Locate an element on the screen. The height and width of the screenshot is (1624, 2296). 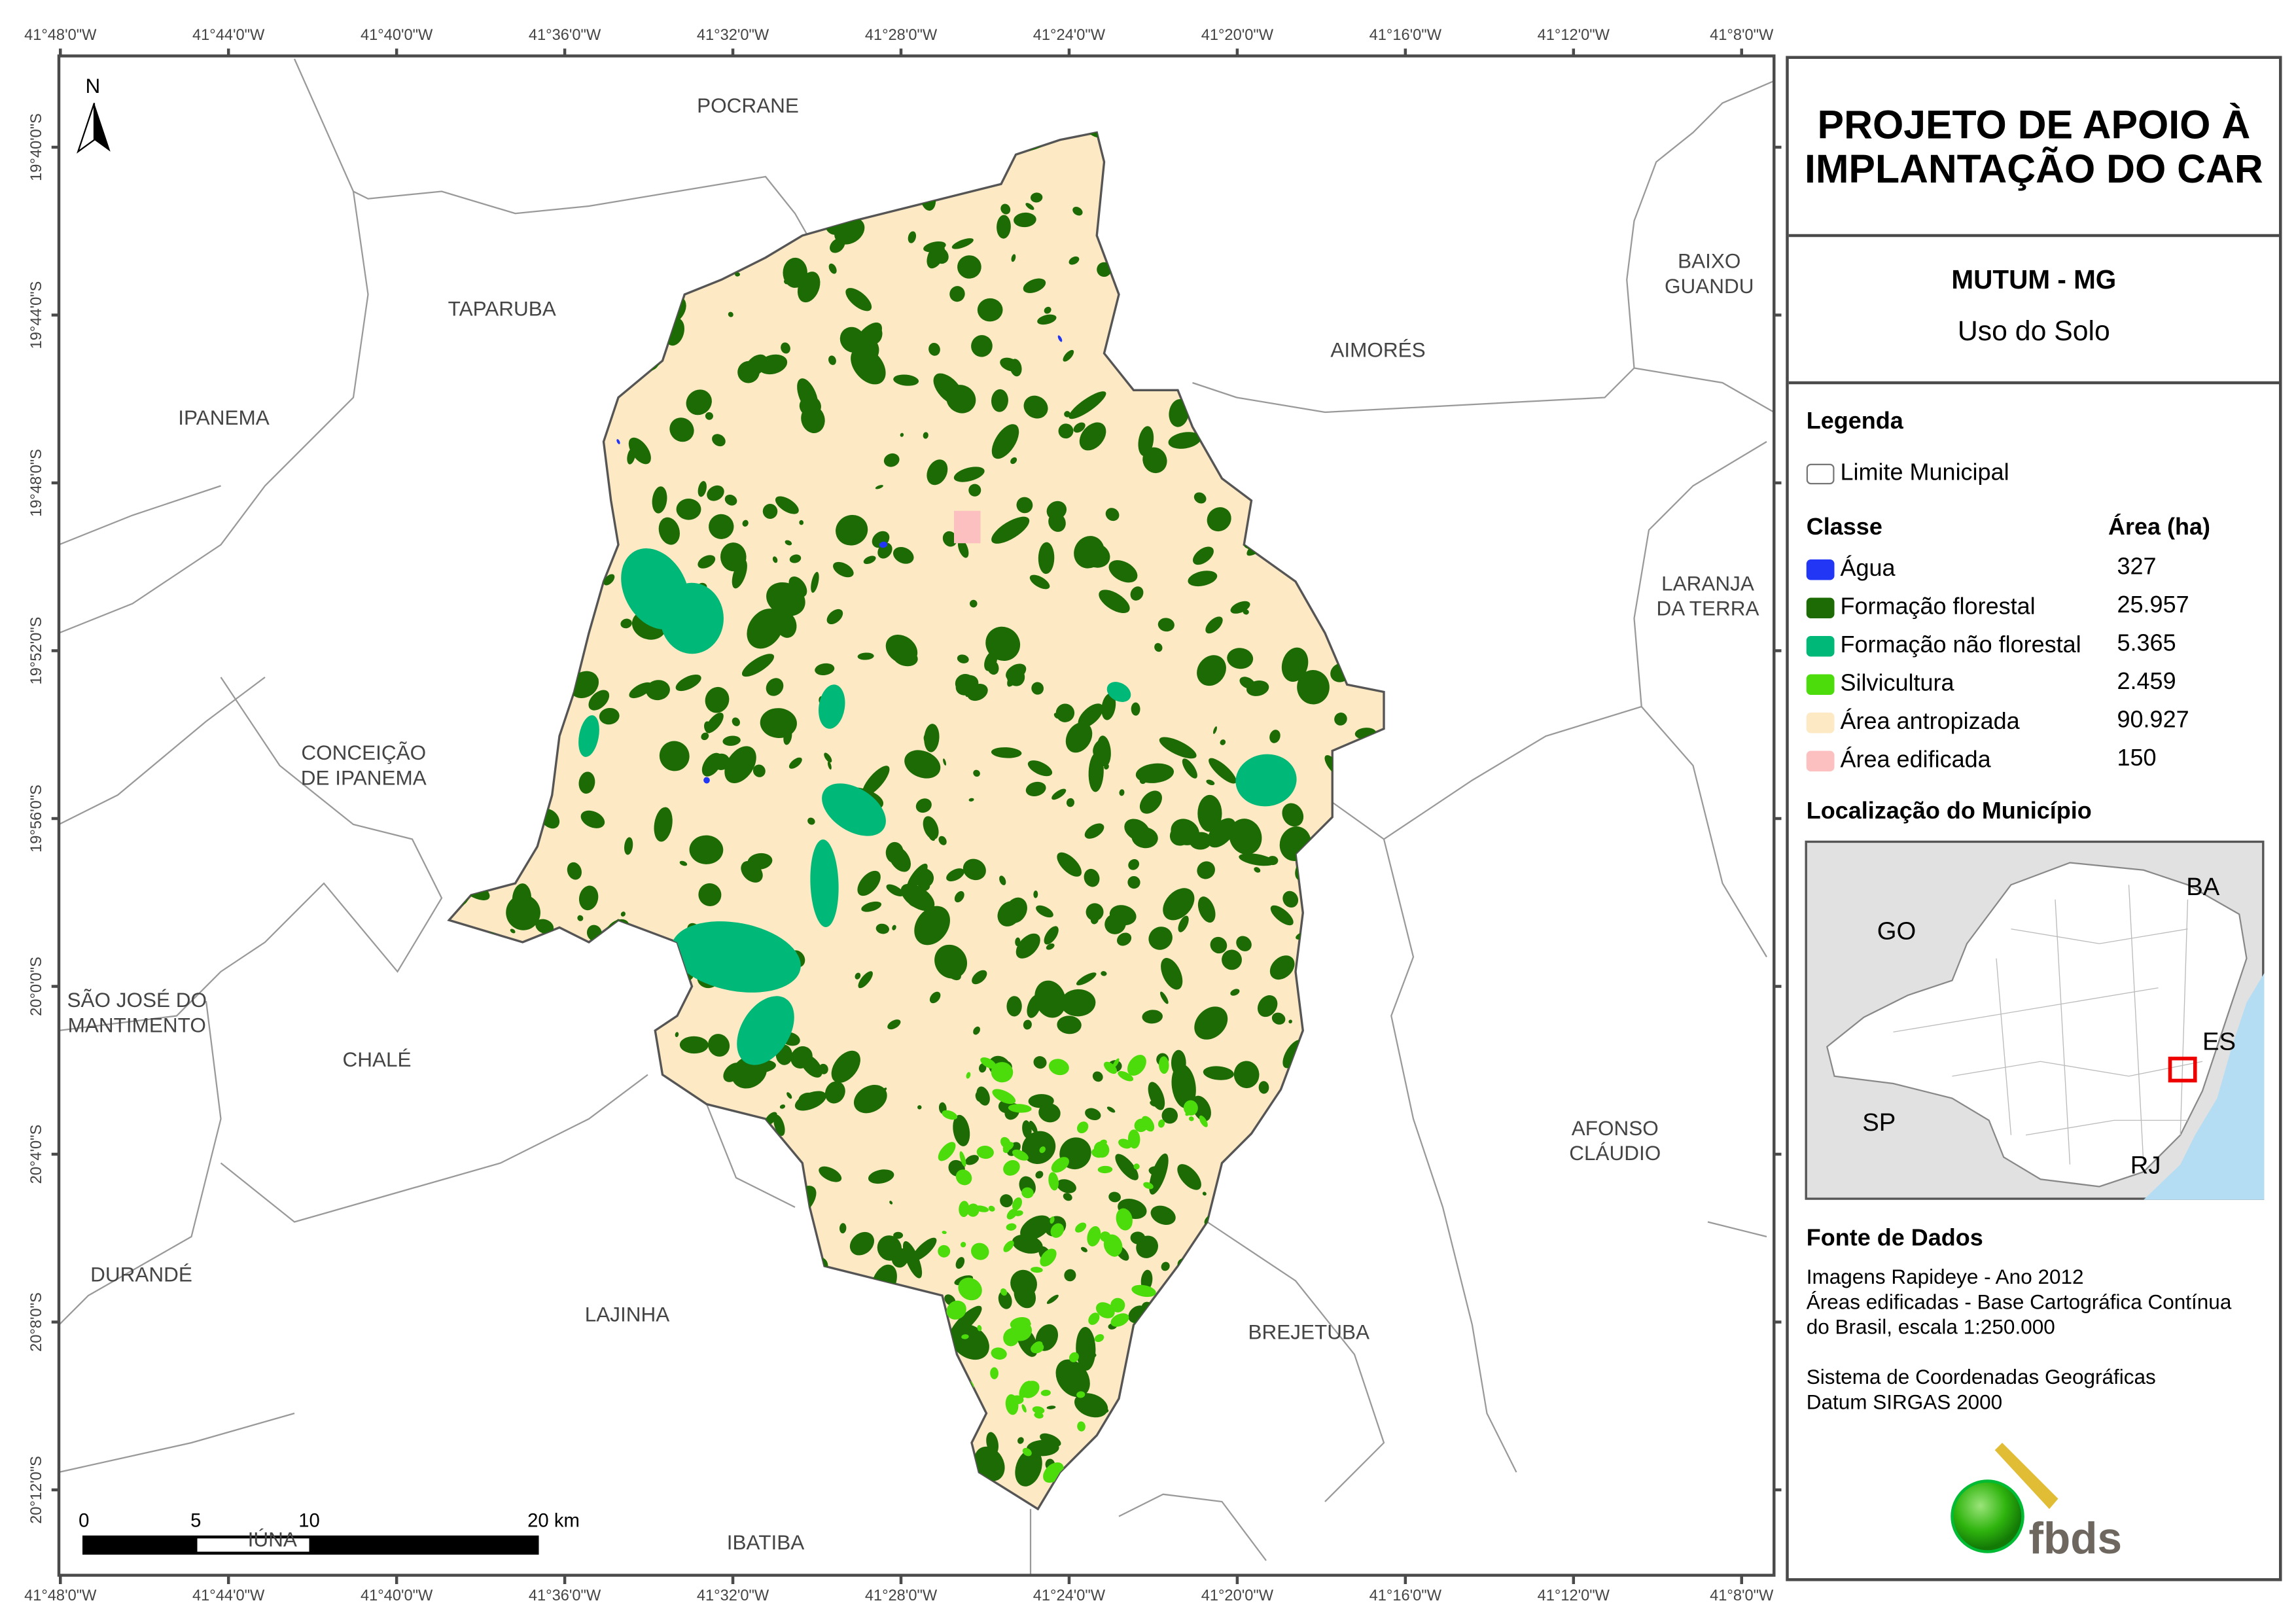
neighbor-municipality-label: IÚNA is located at coordinates (272, 1539).